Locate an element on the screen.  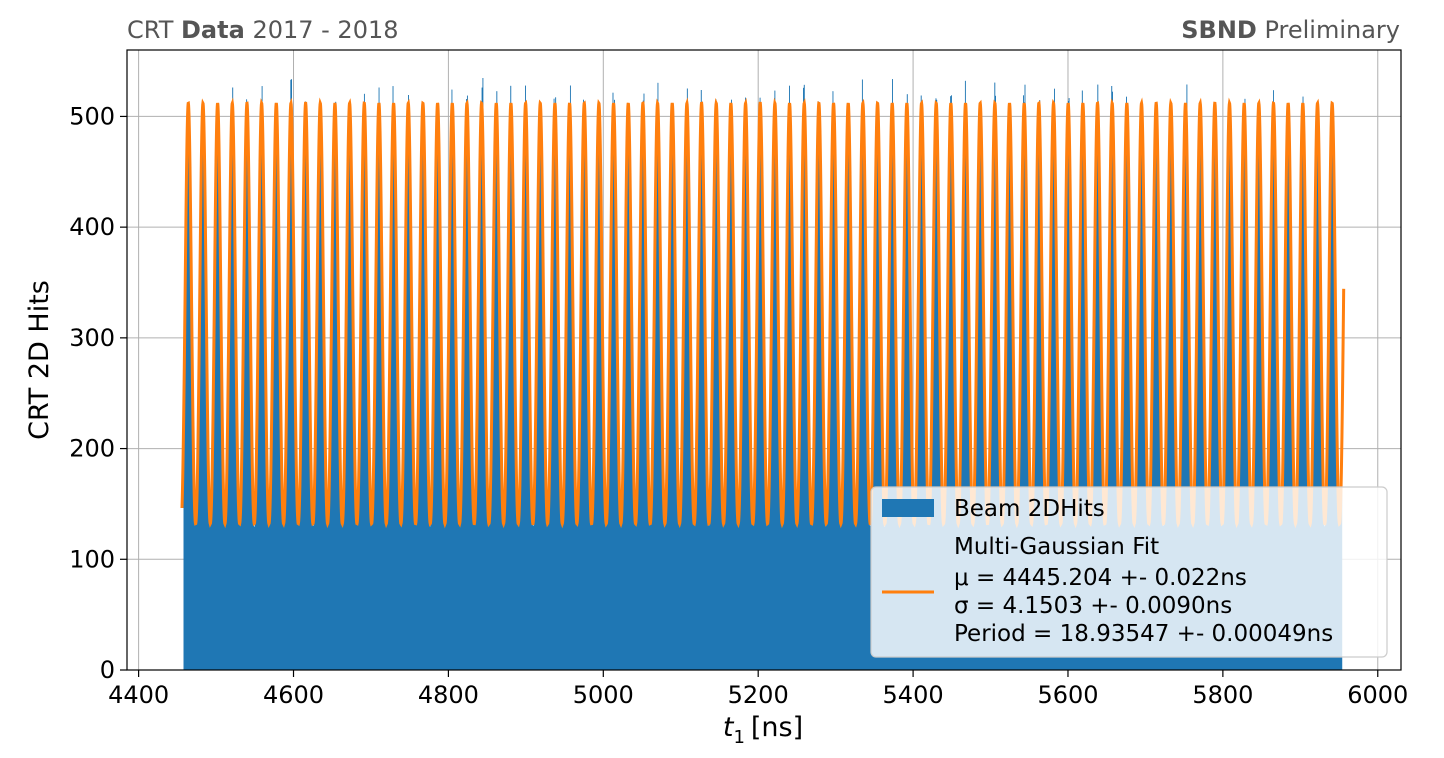
y-tick-label: 200 is located at coordinates (92, 449).